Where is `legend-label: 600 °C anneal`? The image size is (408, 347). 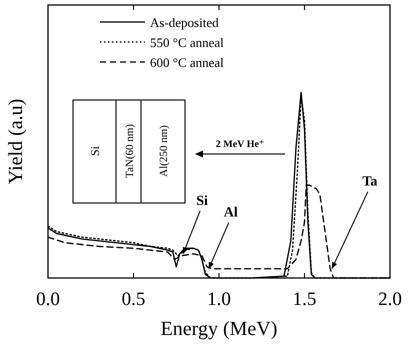 legend-label: 600 °C anneal is located at coordinates (187, 62).